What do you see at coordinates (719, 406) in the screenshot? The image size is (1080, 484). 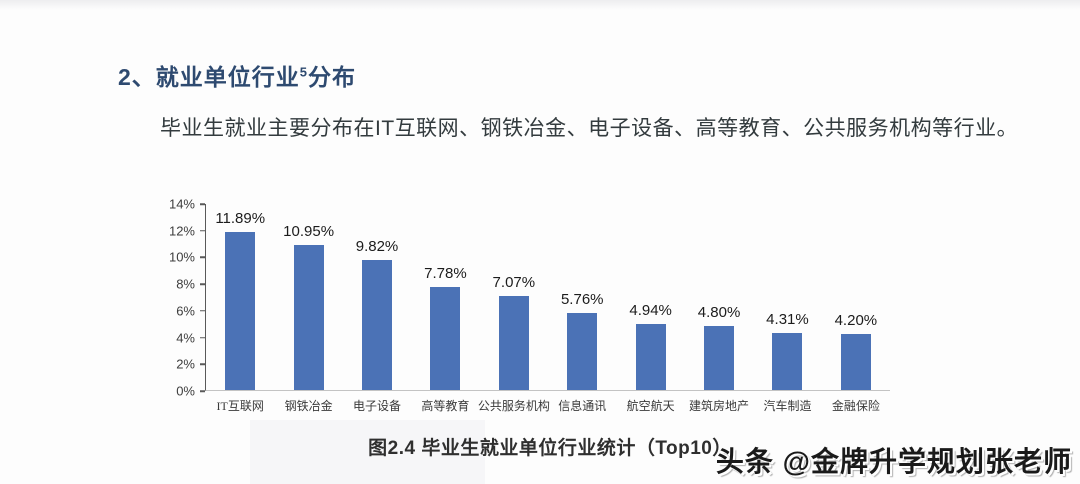 I see `x-axis-label: 建筑房地产` at bounding box center [719, 406].